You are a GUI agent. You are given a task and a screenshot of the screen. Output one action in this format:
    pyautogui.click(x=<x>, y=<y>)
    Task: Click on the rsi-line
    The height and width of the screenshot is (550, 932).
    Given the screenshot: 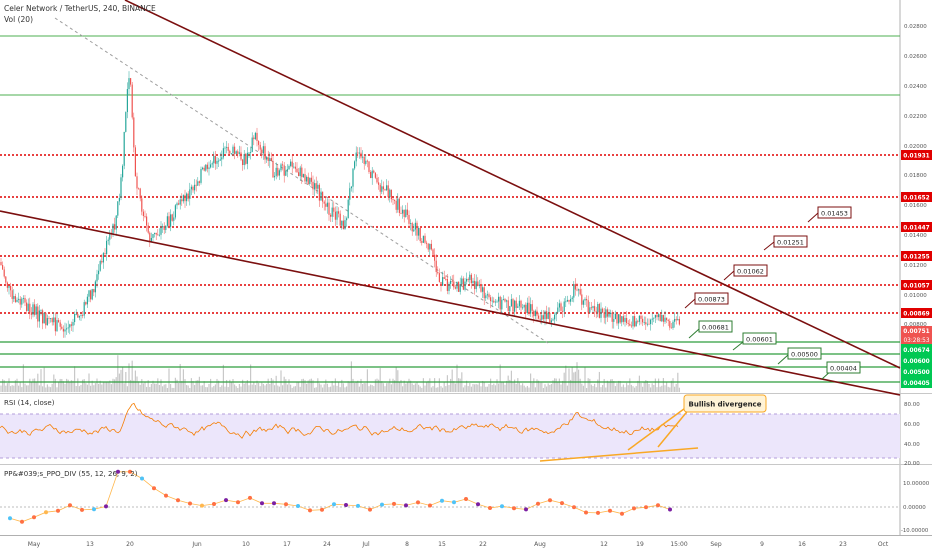 What is the action you would take?
    pyautogui.click(x=339, y=420)
    